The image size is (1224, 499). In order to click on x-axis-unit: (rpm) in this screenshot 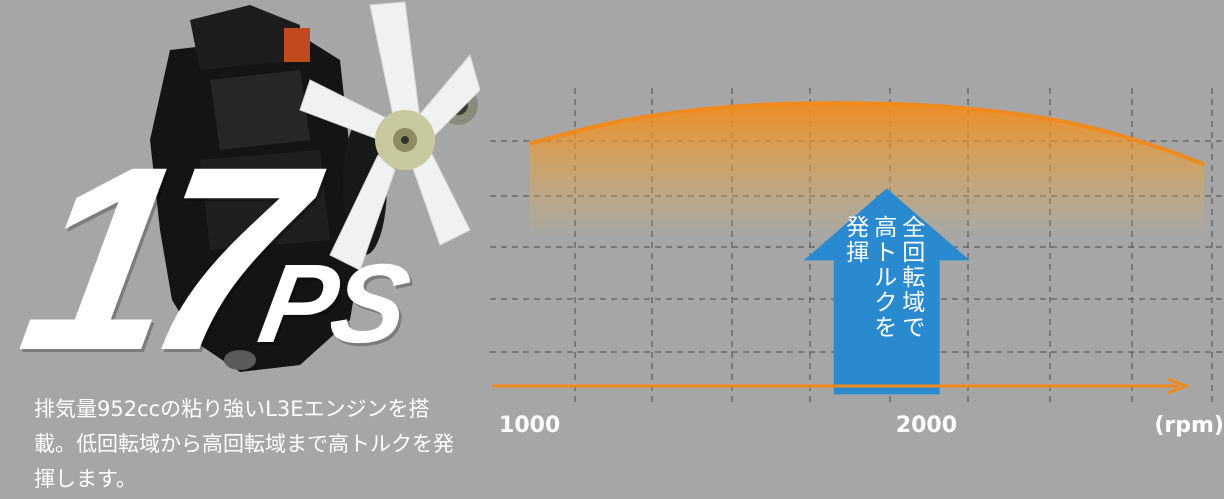, I will do `click(1189, 425)`.